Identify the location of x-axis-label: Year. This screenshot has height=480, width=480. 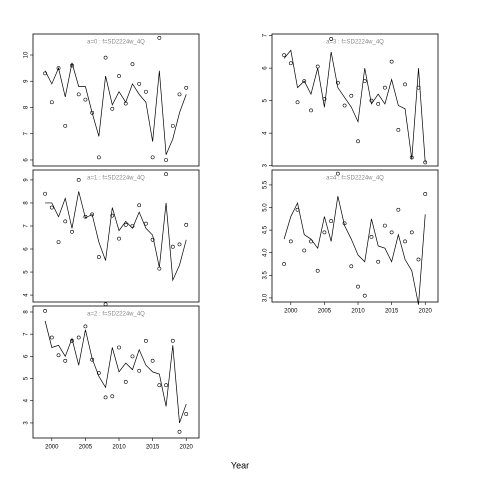
(240, 465).